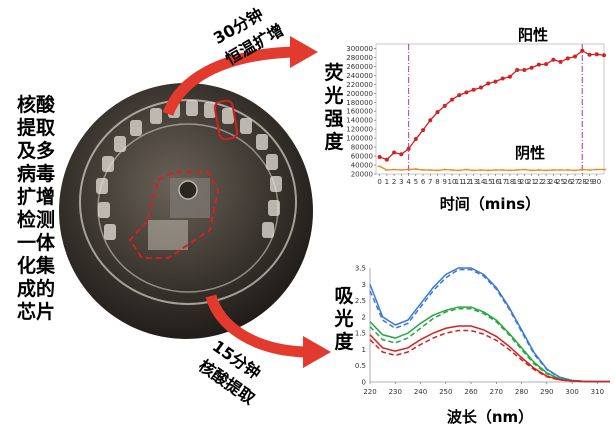 The image size is (615, 437). What do you see at coordinates (226, 120) in the screenshot?
I see `amplification-zone-outline` at bounding box center [226, 120].